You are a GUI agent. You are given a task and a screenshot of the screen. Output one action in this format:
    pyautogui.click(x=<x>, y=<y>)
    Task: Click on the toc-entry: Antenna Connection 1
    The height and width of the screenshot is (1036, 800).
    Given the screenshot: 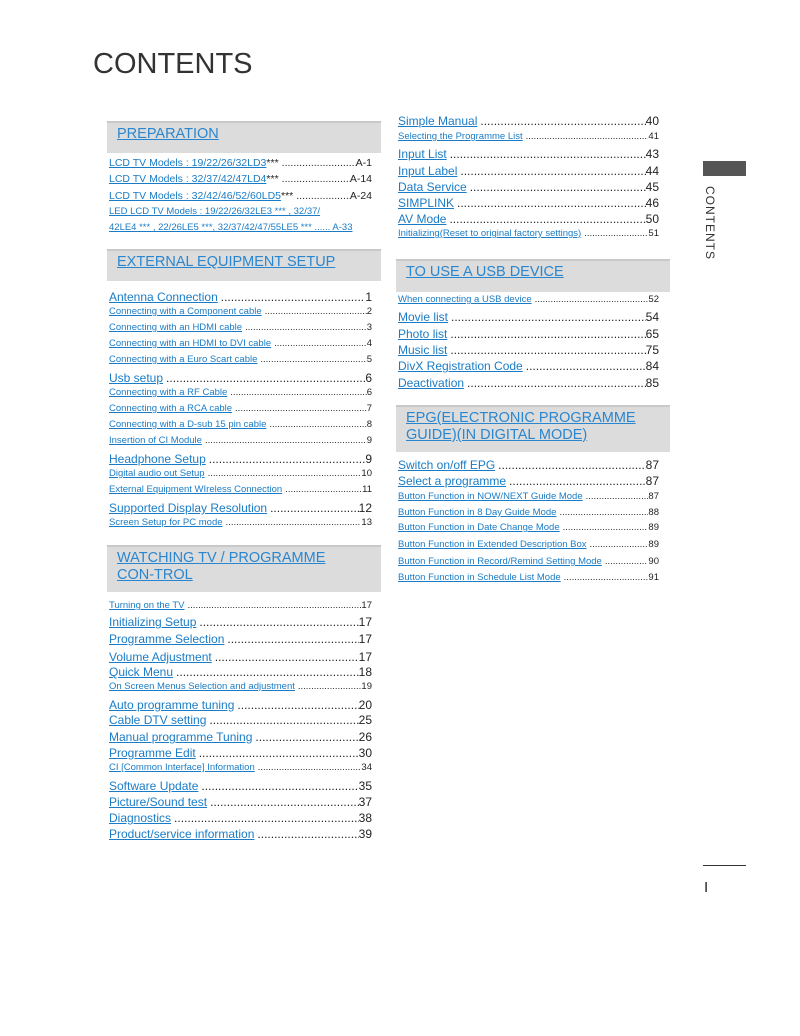 What is the action you would take?
    pyautogui.click(x=240, y=297)
    